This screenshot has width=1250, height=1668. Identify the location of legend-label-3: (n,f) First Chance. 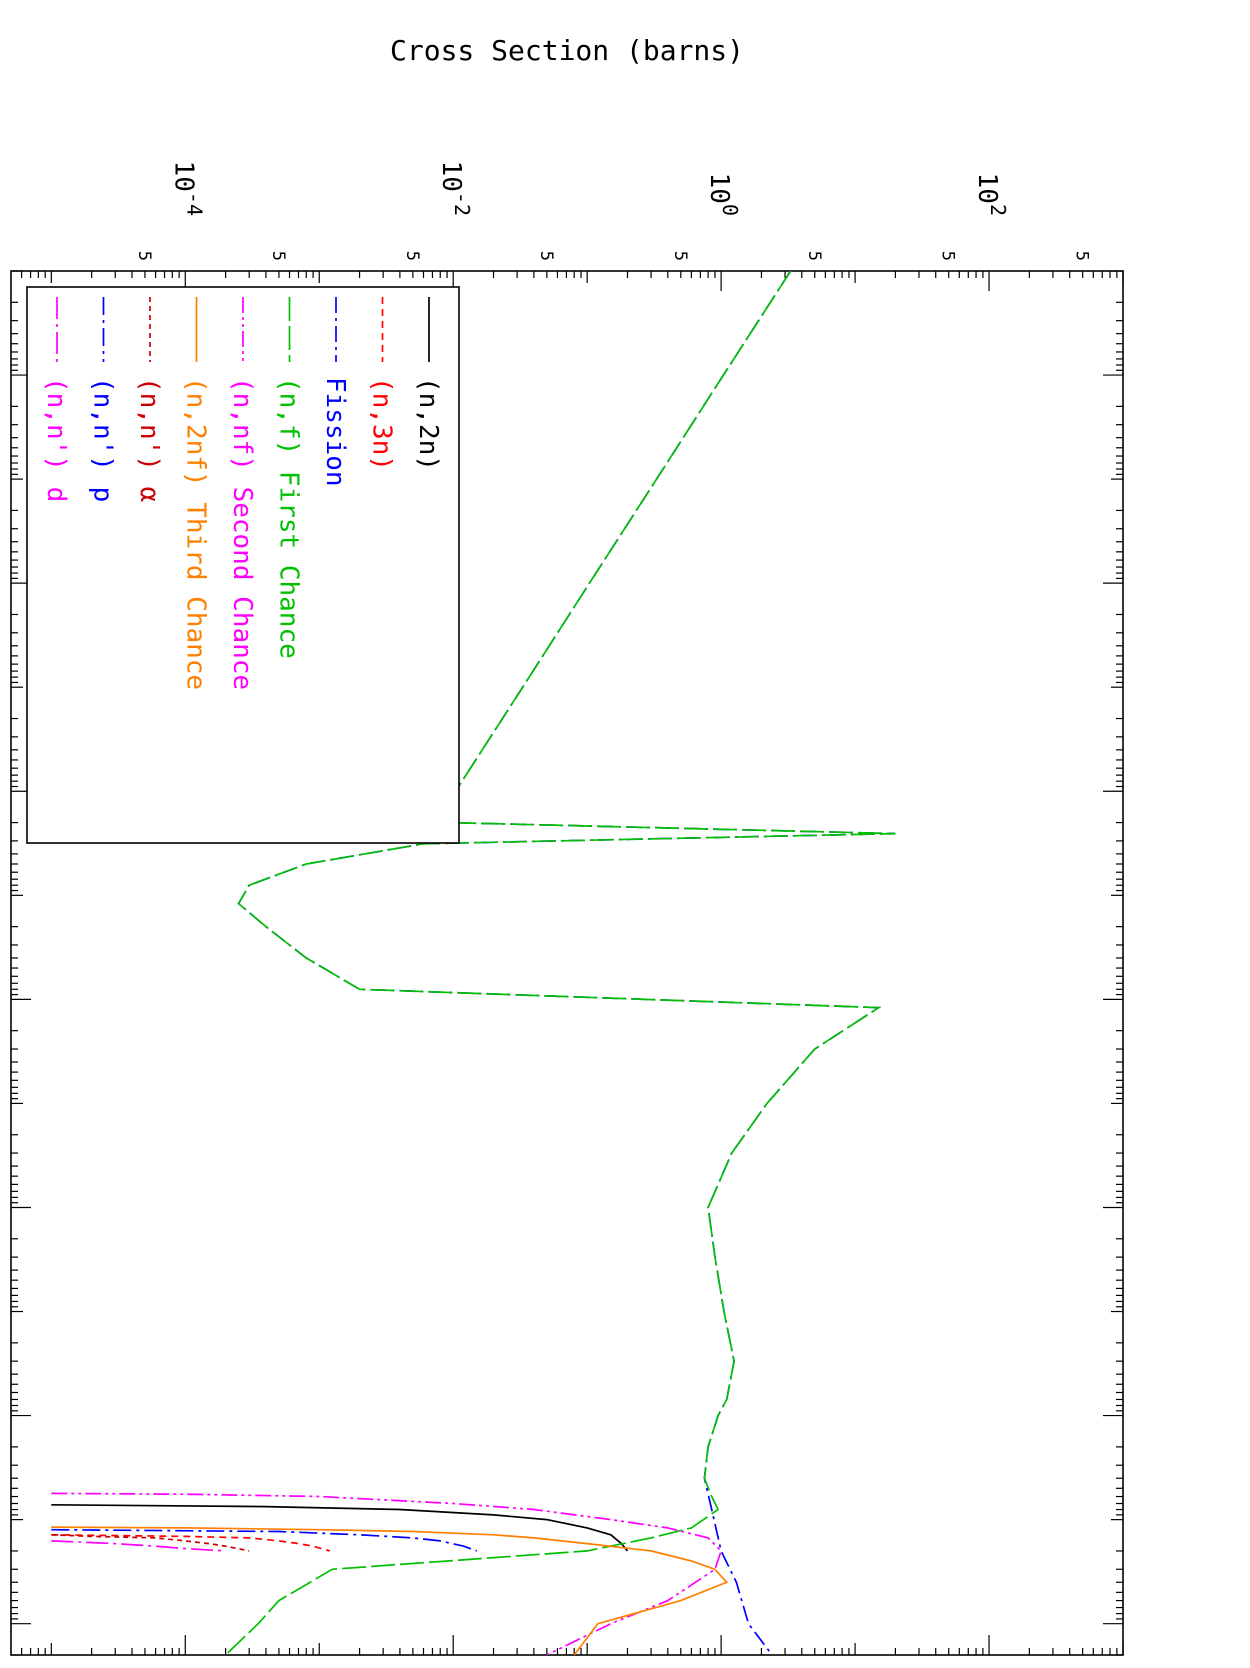
(289, 518).